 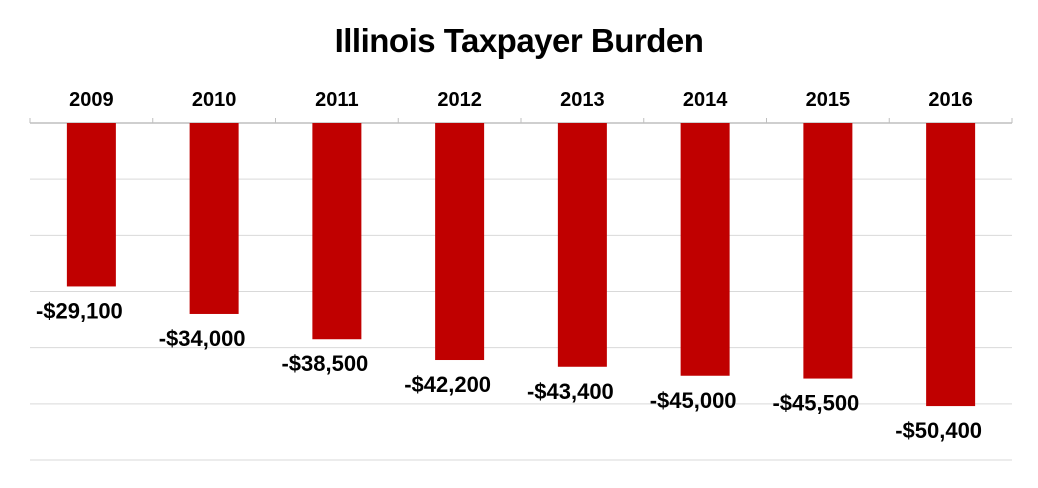 I want to click on data-label-2014: -$45,000, so click(x=693, y=400).